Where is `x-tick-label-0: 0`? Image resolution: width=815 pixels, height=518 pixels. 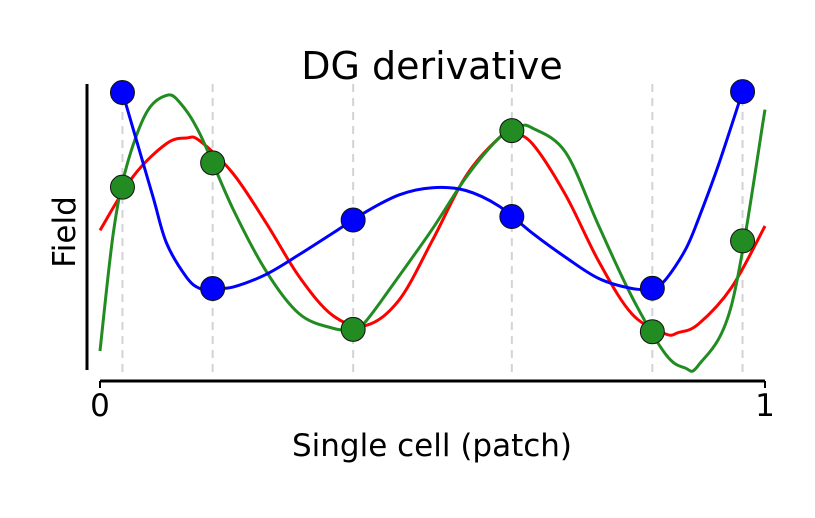 x-tick-label-0: 0 is located at coordinates (100, 406).